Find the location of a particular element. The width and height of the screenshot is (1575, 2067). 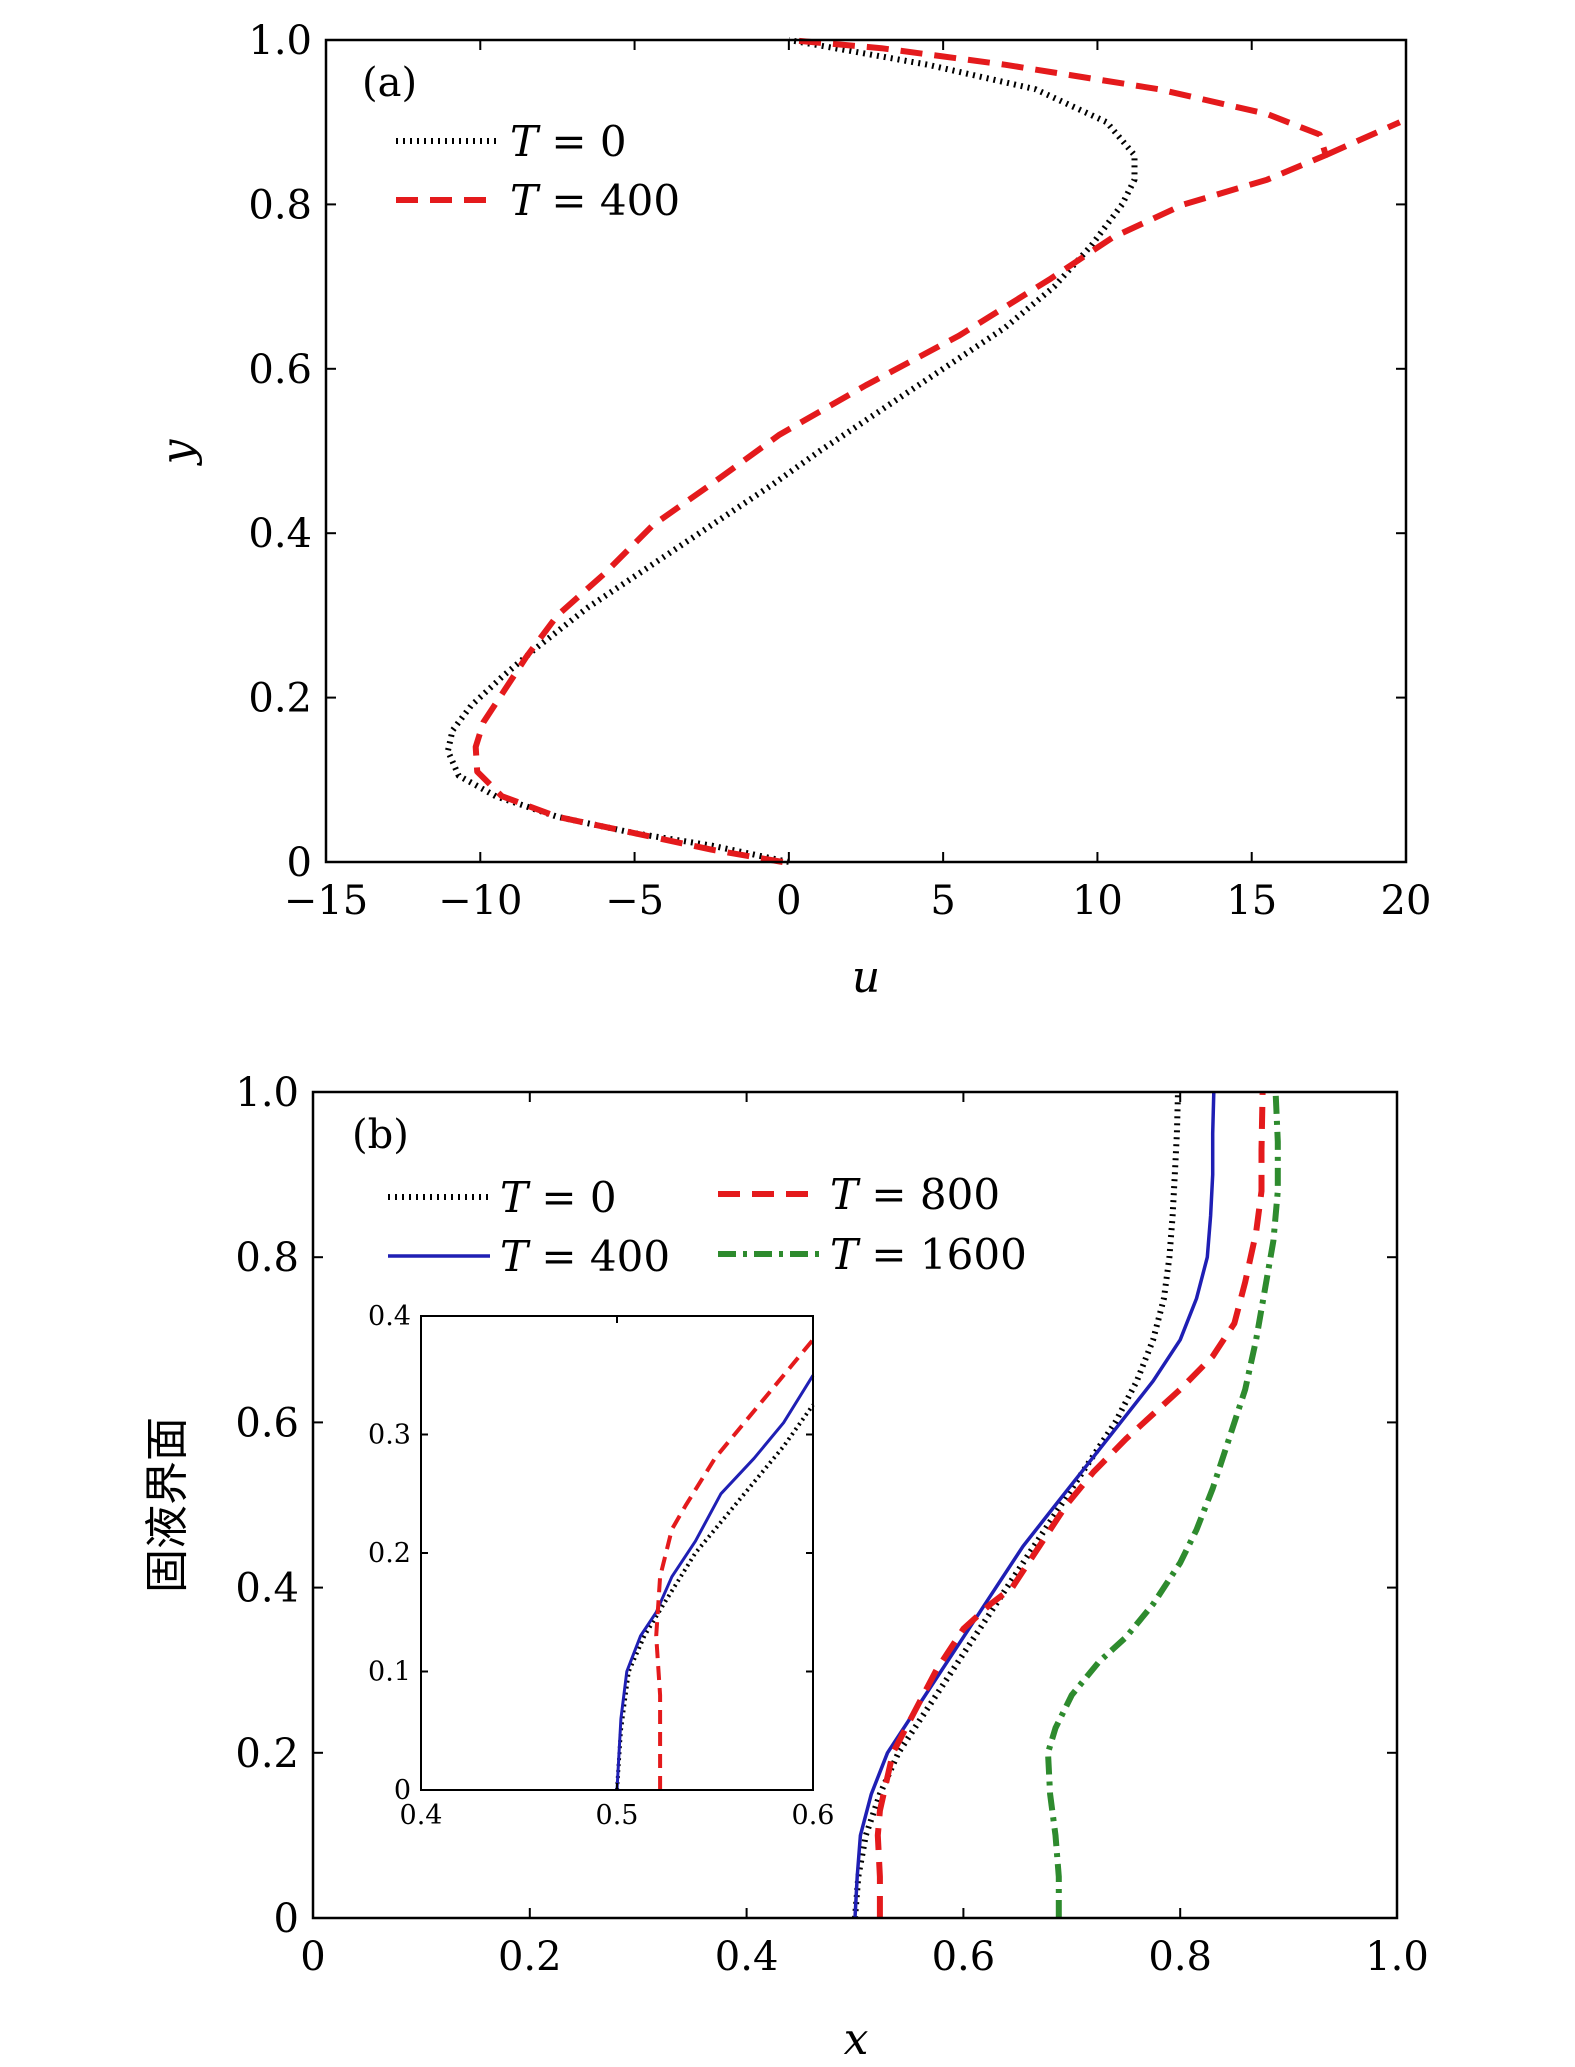

inset-y-tick-label-4: 0.4 is located at coordinates (389, 1316).